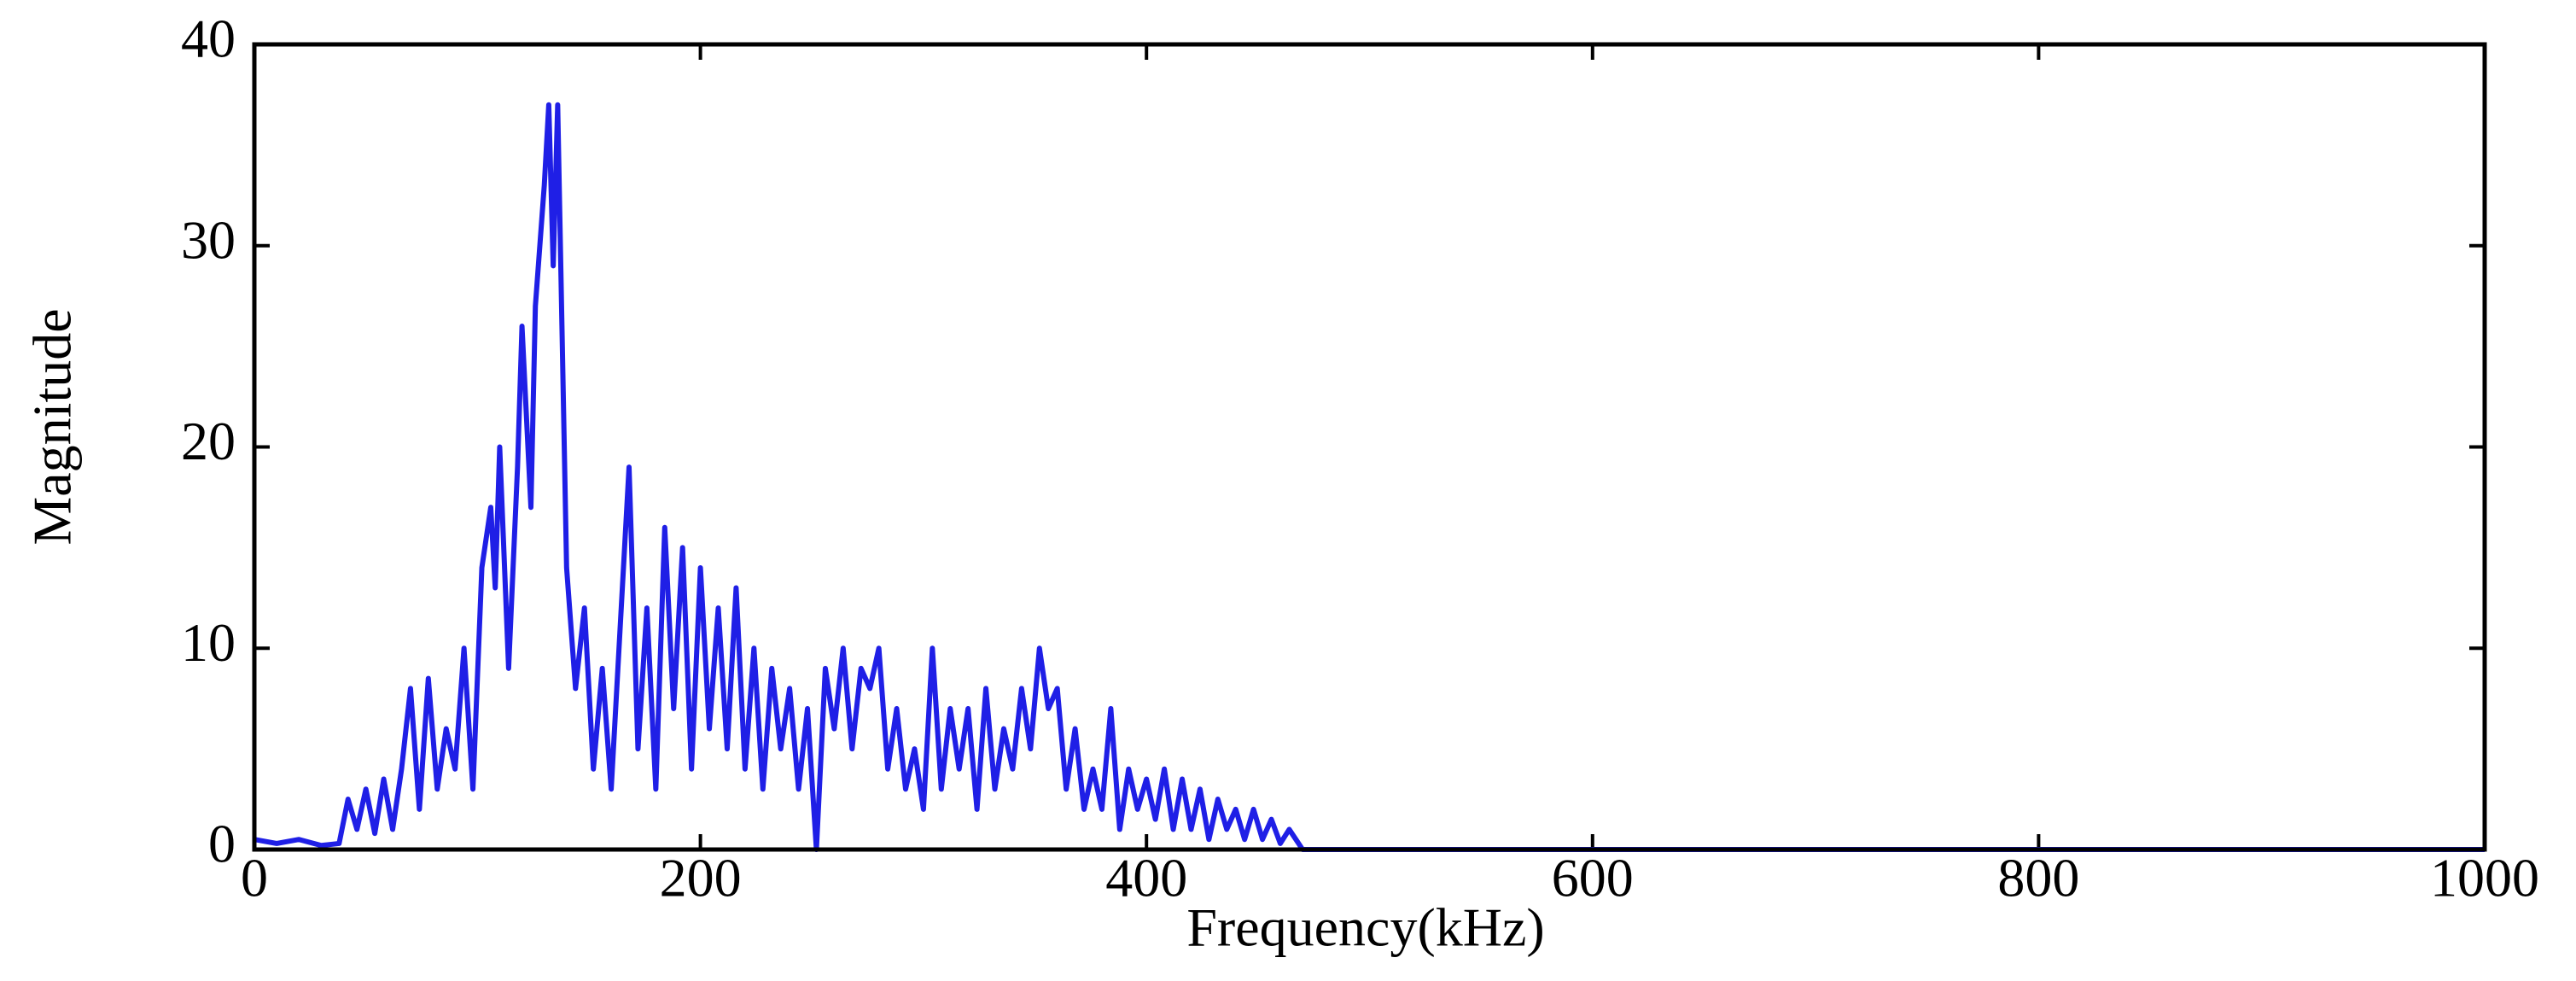  Describe the element at coordinates (208, 642) in the screenshot. I see `y-tick-label: 10` at that location.